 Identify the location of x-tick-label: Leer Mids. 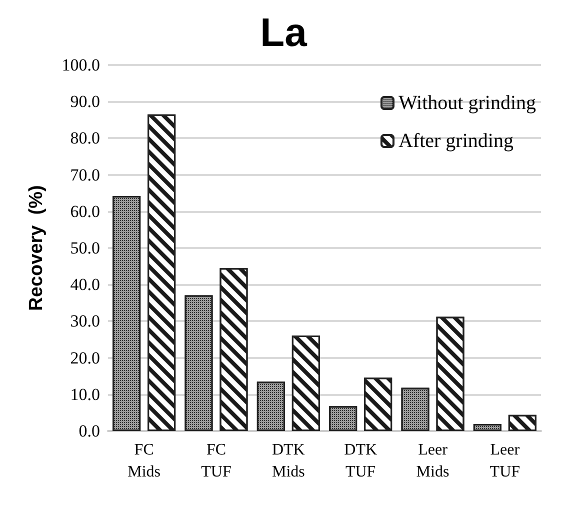
(433, 461).